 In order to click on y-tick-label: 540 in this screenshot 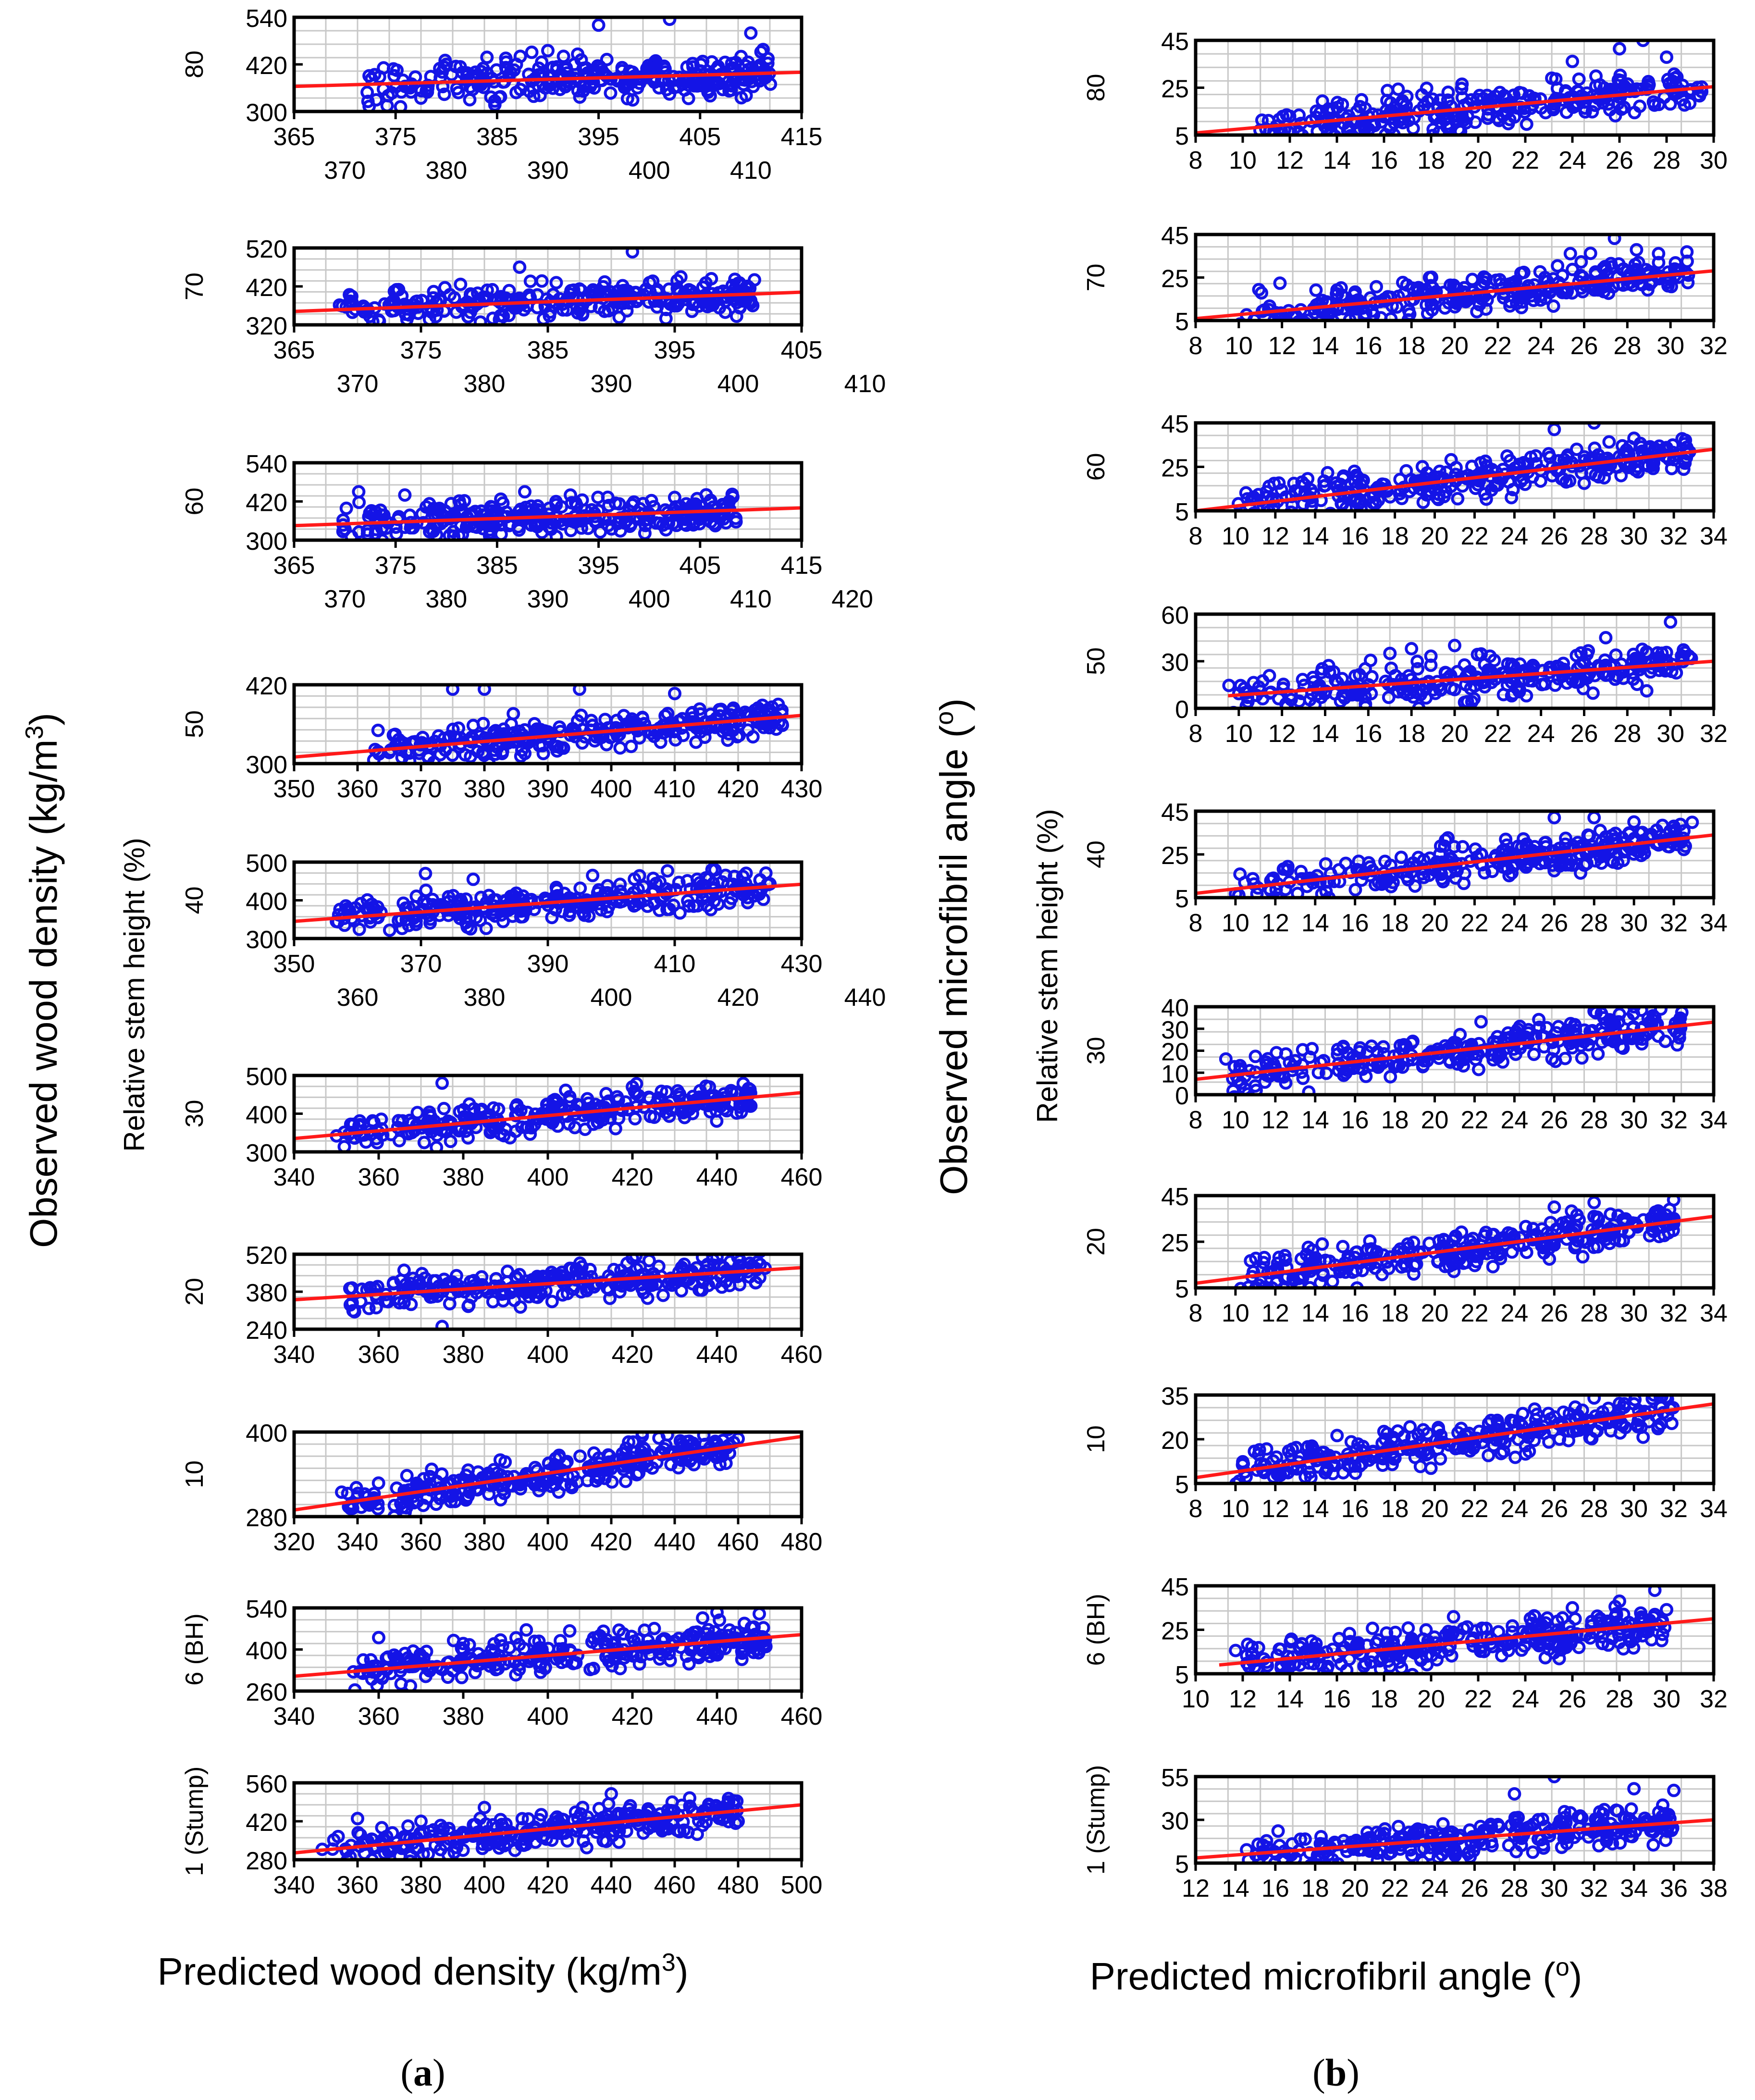, I will do `click(266, 19)`.